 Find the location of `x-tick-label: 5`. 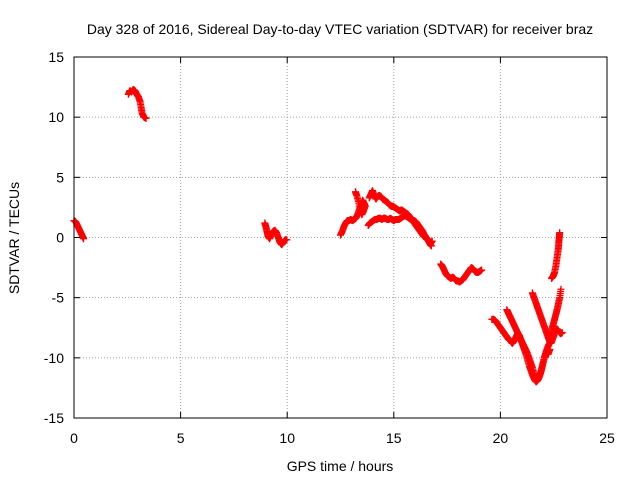

x-tick-label: 5 is located at coordinates (181, 438).